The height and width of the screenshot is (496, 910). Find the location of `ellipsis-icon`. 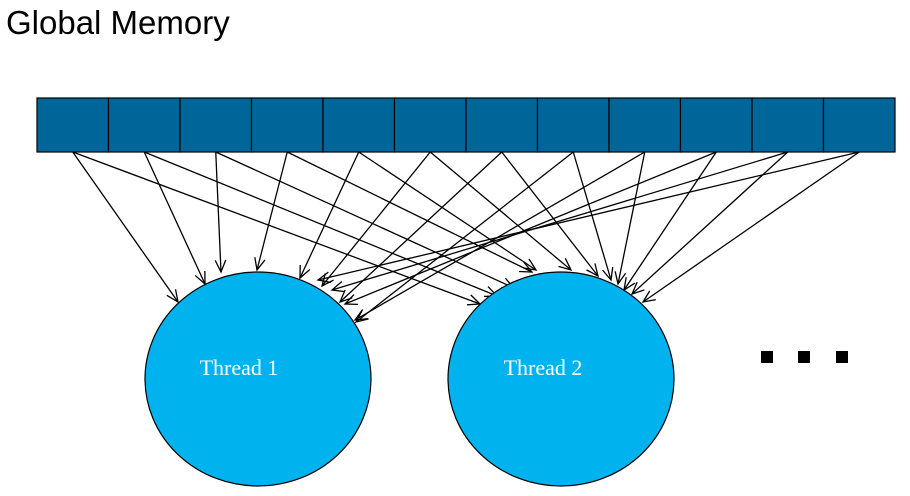

ellipsis-icon is located at coordinates (804, 357).